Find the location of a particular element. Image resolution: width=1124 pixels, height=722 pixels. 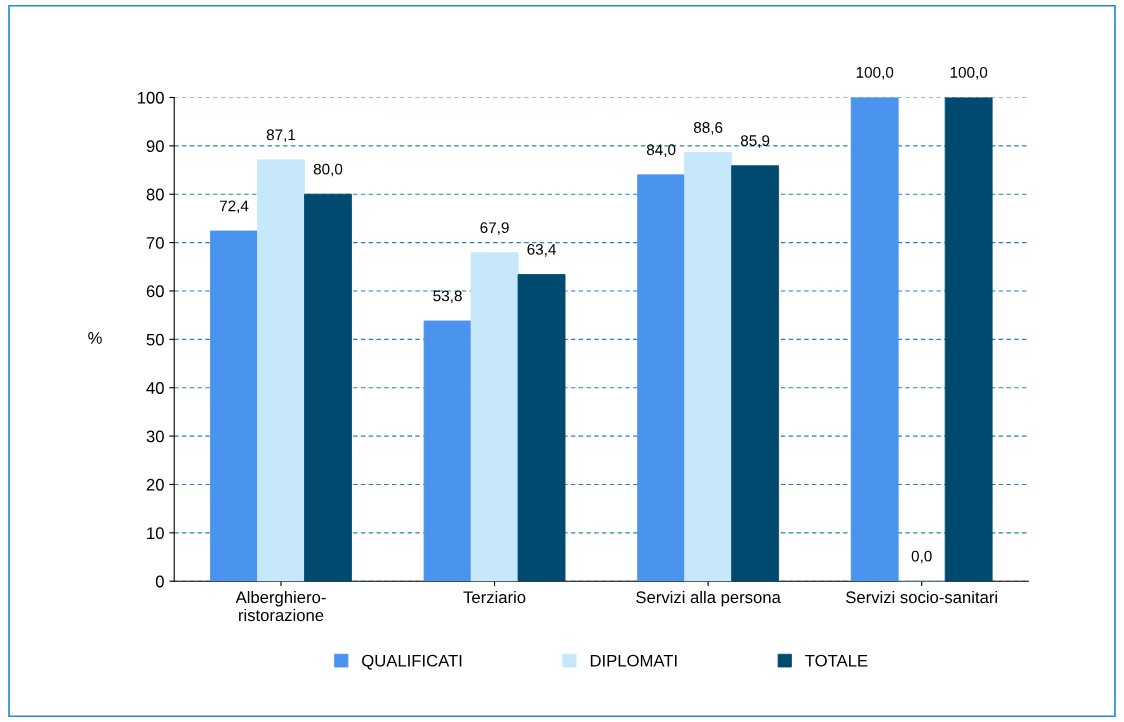

y-tick-label: 100 is located at coordinates (150, 97).